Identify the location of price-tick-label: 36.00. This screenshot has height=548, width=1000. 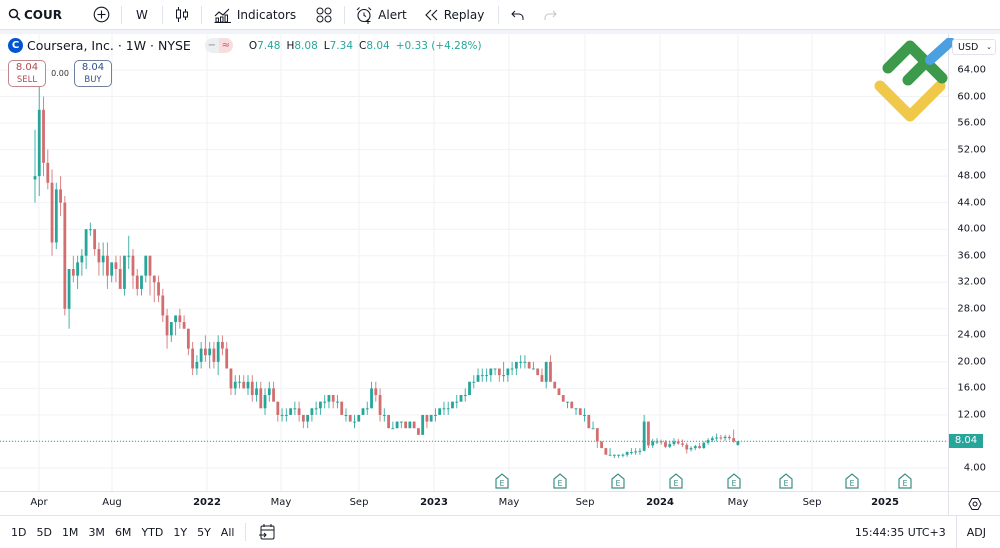
(971, 256).